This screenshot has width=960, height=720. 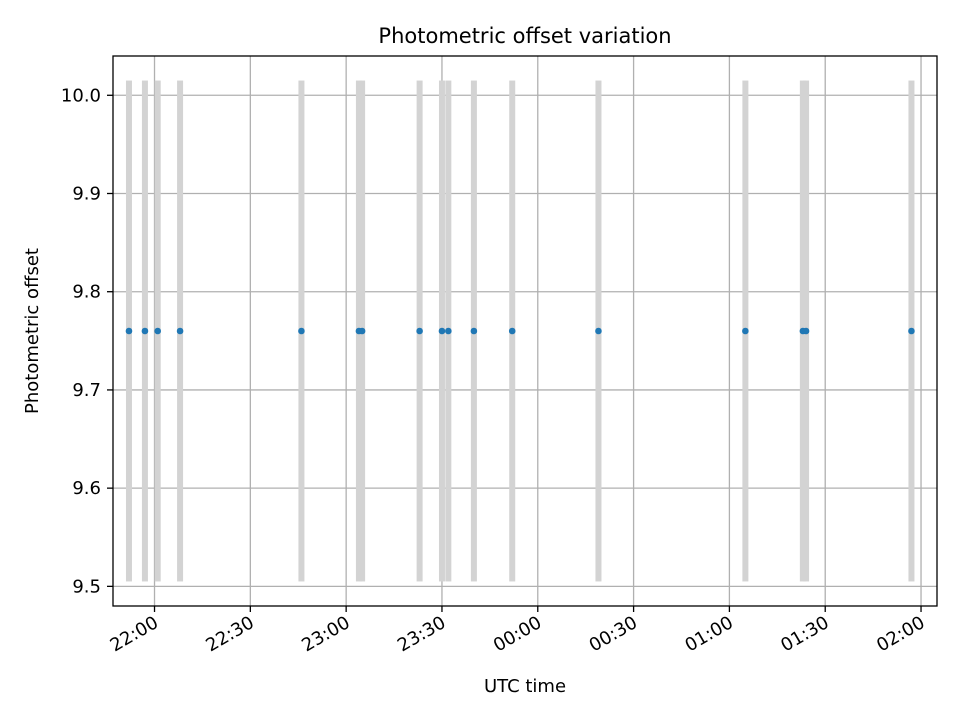 I want to click on y-tick-label: 9.9, so click(x=86, y=194).